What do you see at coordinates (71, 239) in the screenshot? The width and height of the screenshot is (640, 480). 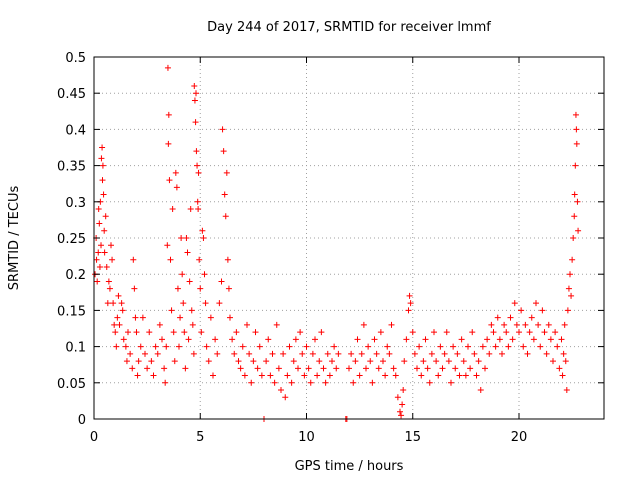 I see `y-tick-label: 0.25` at bounding box center [71, 239].